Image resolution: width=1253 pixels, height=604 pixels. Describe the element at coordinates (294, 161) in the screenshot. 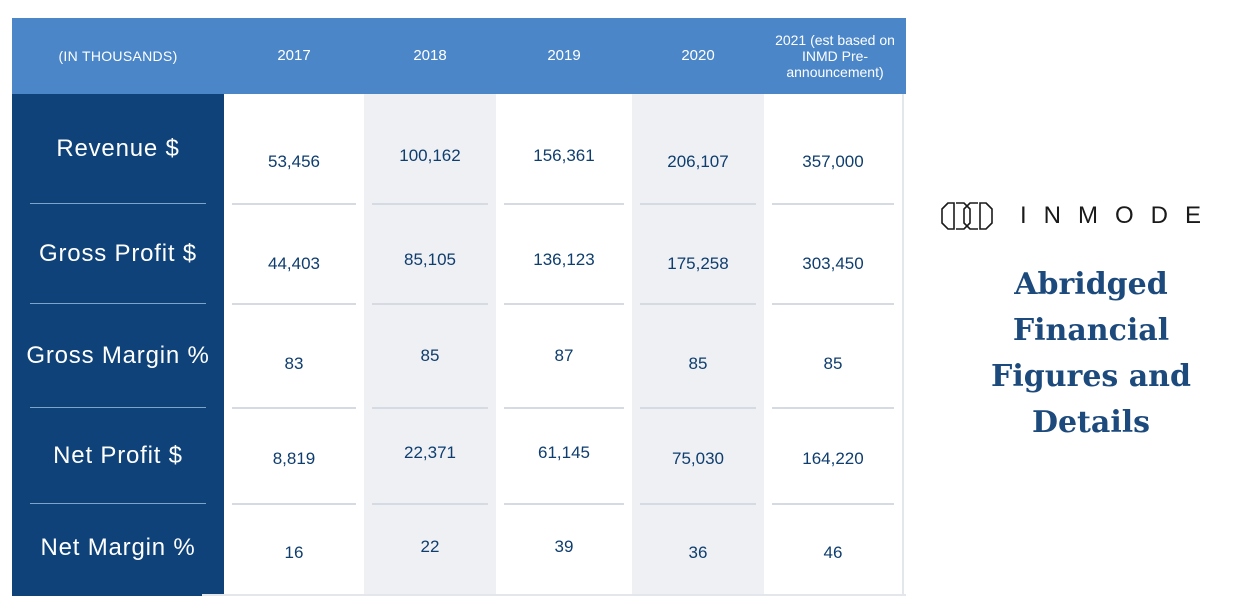

I see `cell-revenue-2017: 53,456` at that location.